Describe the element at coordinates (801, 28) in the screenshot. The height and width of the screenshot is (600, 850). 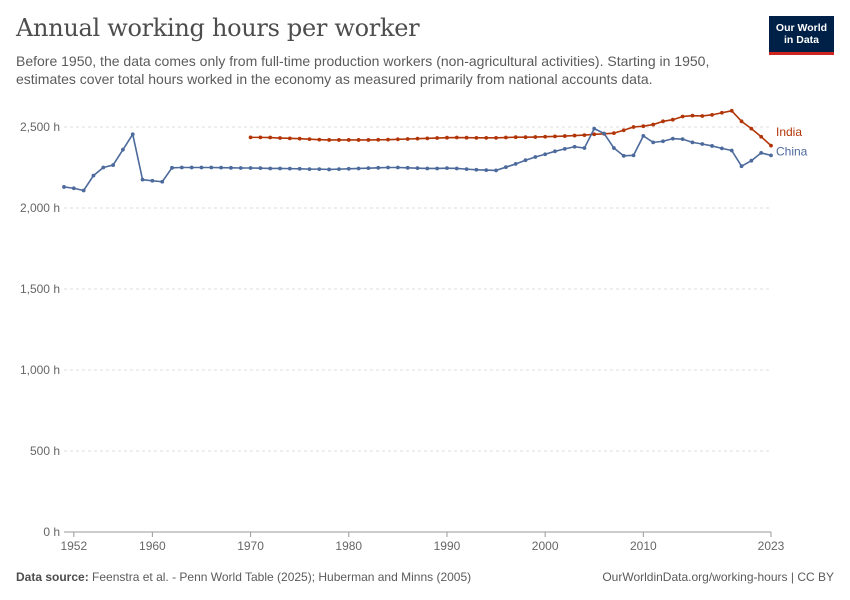
I see `logo-line-1: Our World` at that location.